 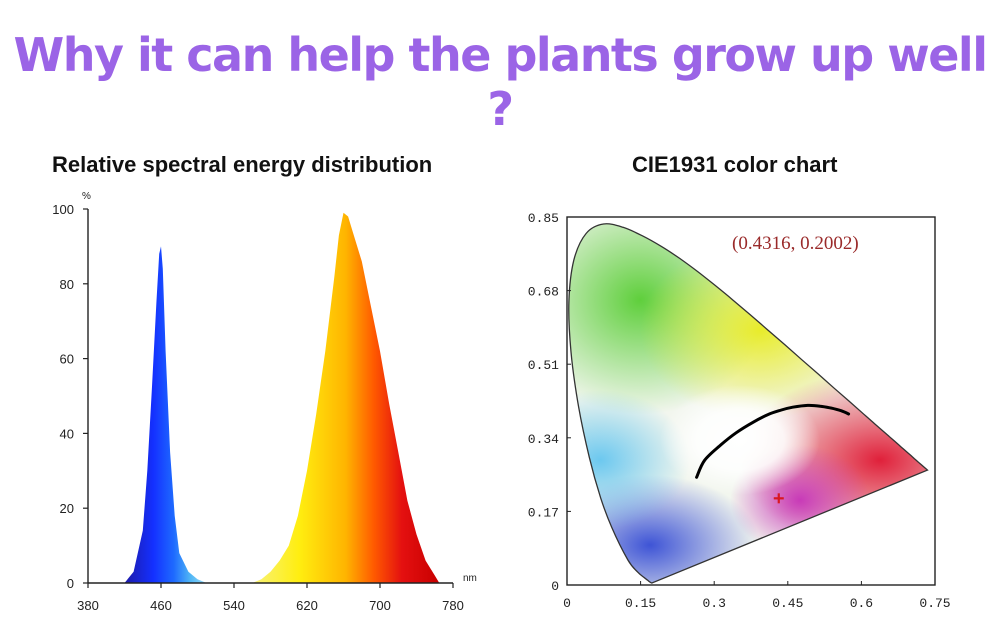 I want to click on cie-planckian-locus, so click(x=773, y=441).